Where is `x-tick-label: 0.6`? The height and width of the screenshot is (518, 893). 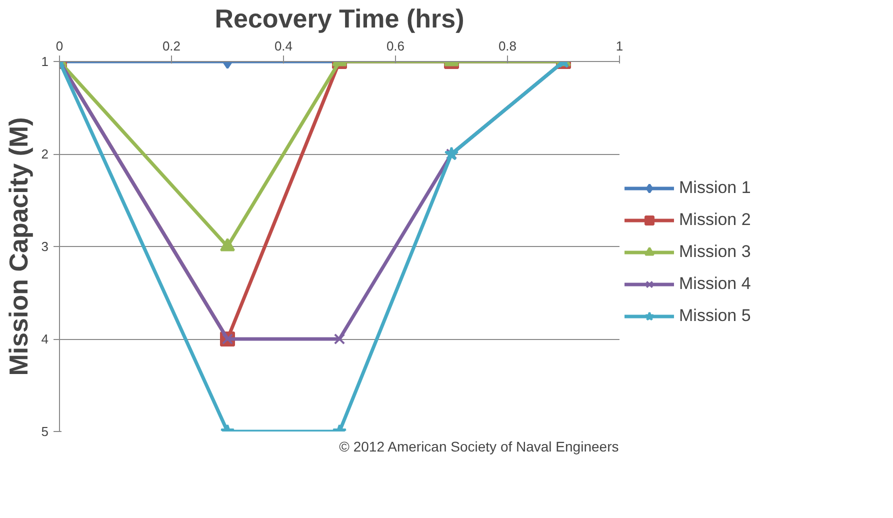
x-tick-label: 0.6 is located at coordinates (395, 46).